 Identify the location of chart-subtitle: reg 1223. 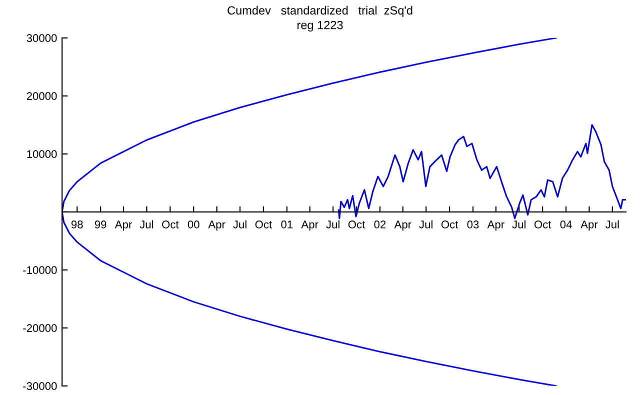
(320, 26).